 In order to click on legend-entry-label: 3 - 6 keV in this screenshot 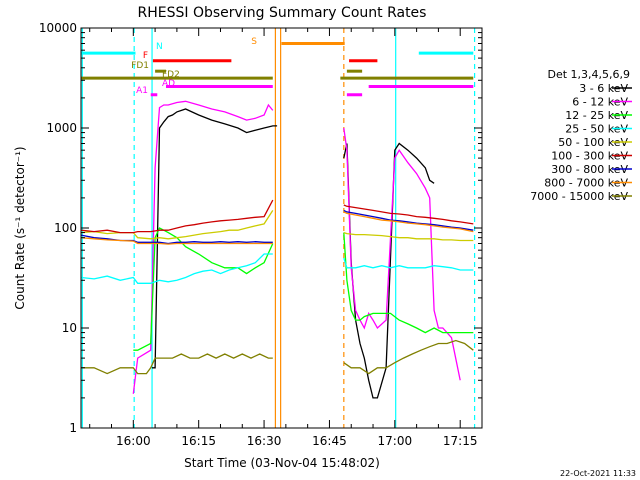, I will do `click(603, 88)`.